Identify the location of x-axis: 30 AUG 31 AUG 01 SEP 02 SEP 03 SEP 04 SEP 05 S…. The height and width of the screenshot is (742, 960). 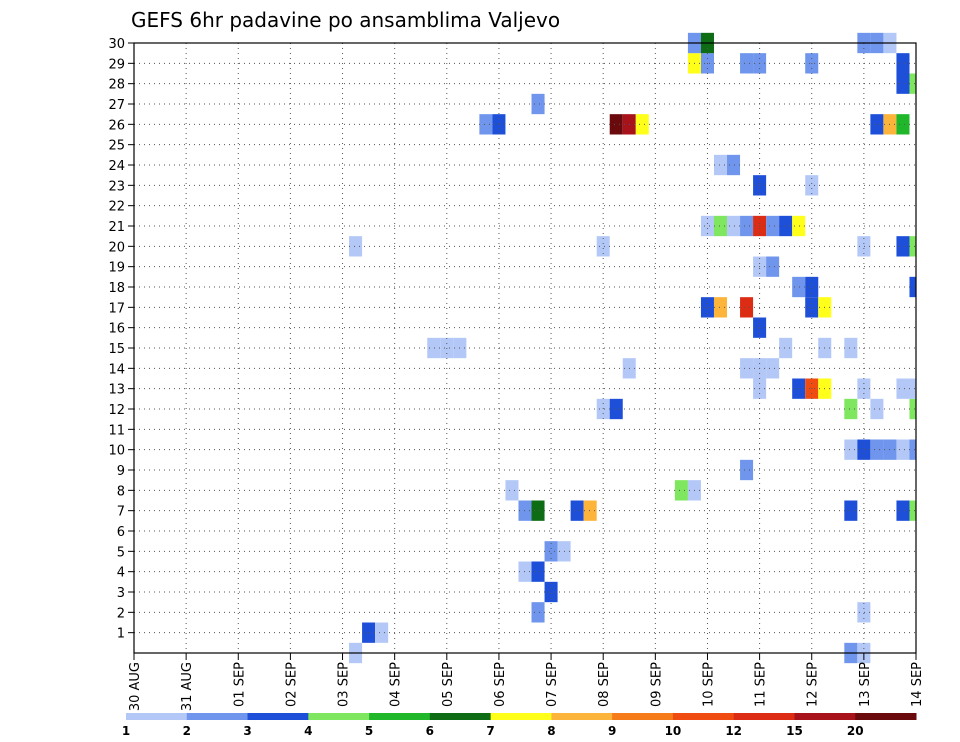
(526, 682).